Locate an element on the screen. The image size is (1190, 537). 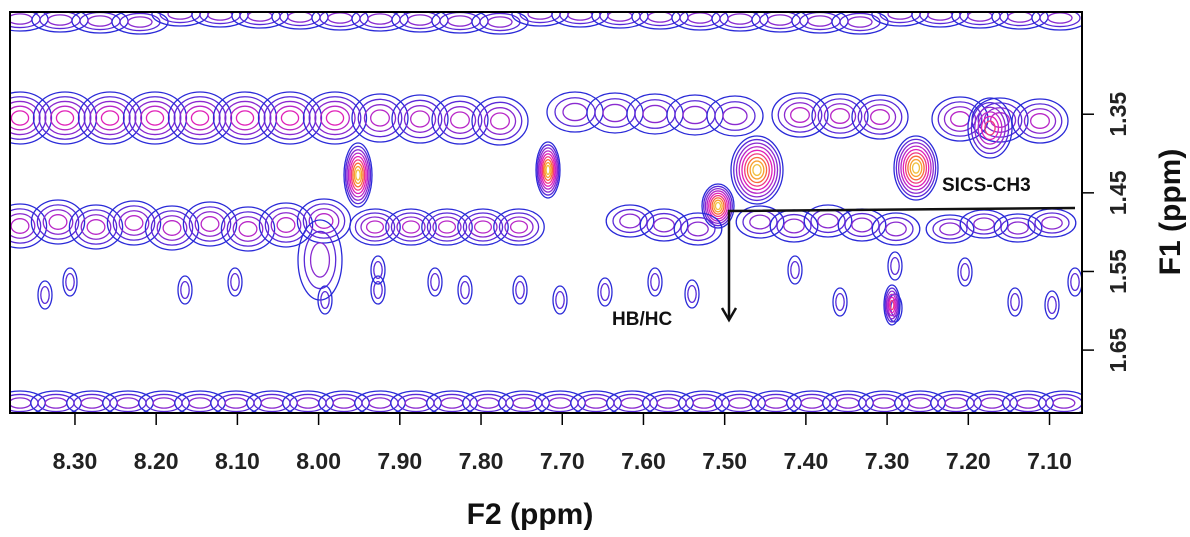
x-tick-label: 7.90 is located at coordinates (399, 461).